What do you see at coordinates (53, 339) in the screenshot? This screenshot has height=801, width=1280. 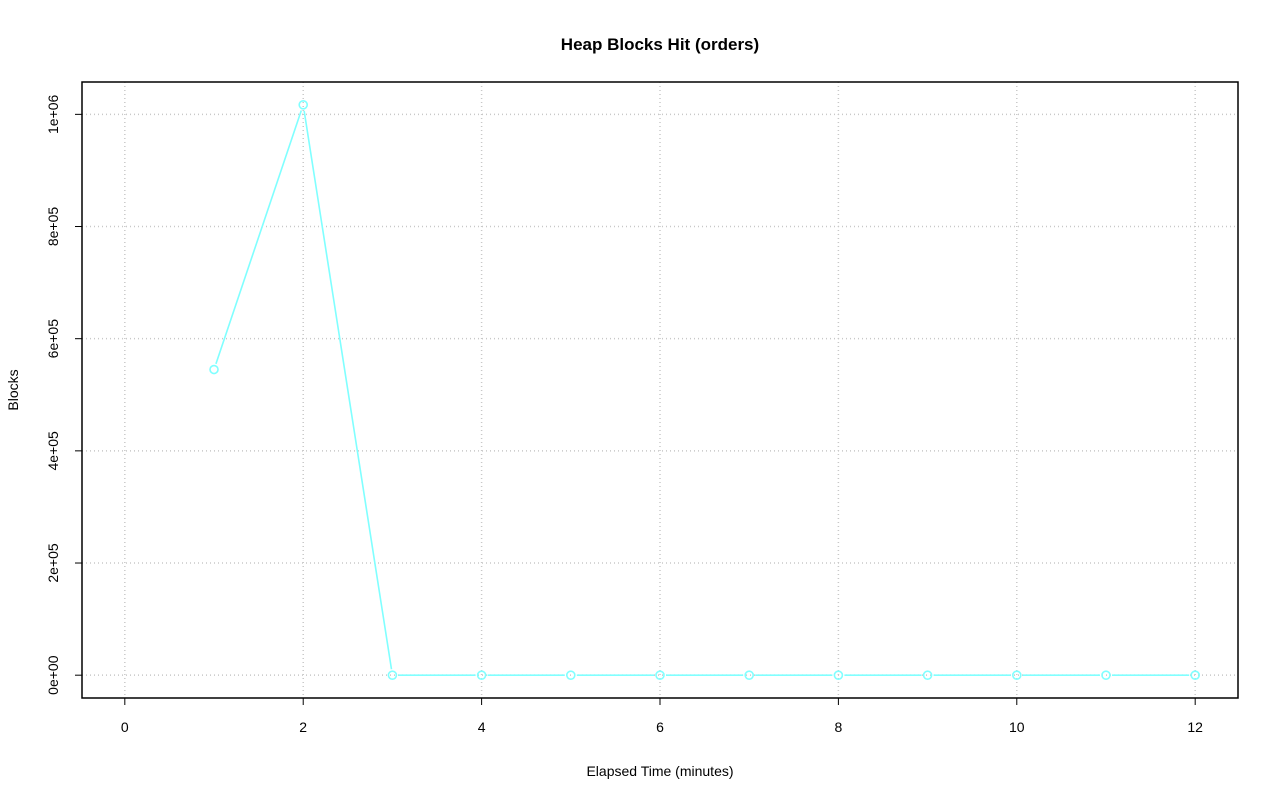 I see `y-tick-label: 6e+05` at bounding box center [53, 339].